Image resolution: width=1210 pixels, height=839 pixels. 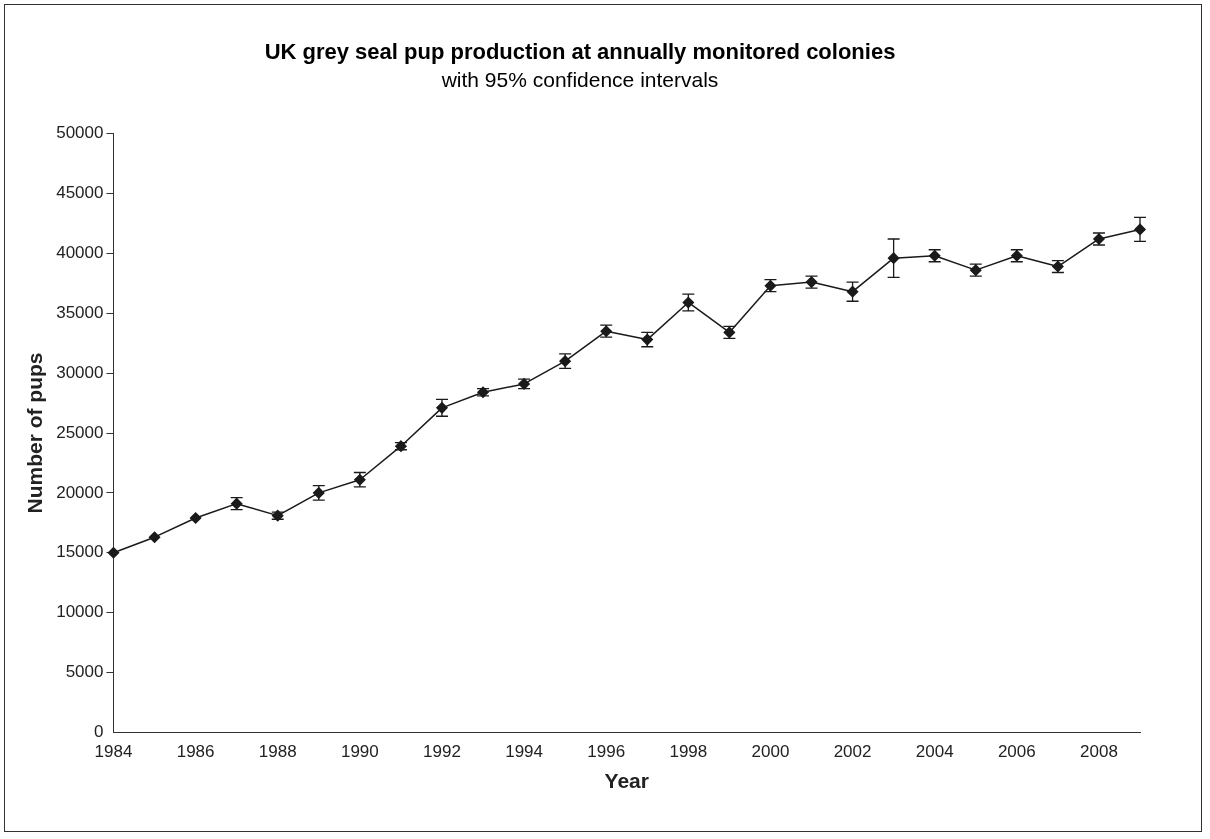 What do you see at coordinates (99, 732) in the screenshot?
I see `y-tick-label: 0` at bounding box center [99, 732].